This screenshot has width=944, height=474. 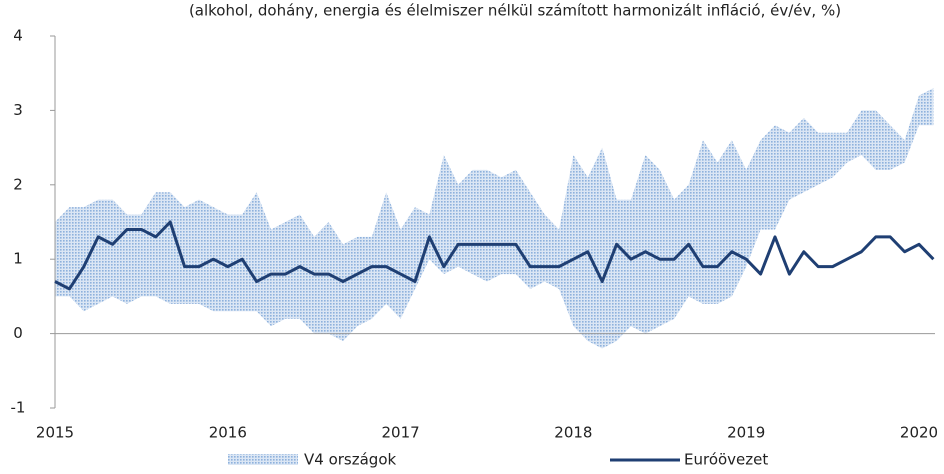 I want to click on legend-swatch, so click(x=263, y=459).